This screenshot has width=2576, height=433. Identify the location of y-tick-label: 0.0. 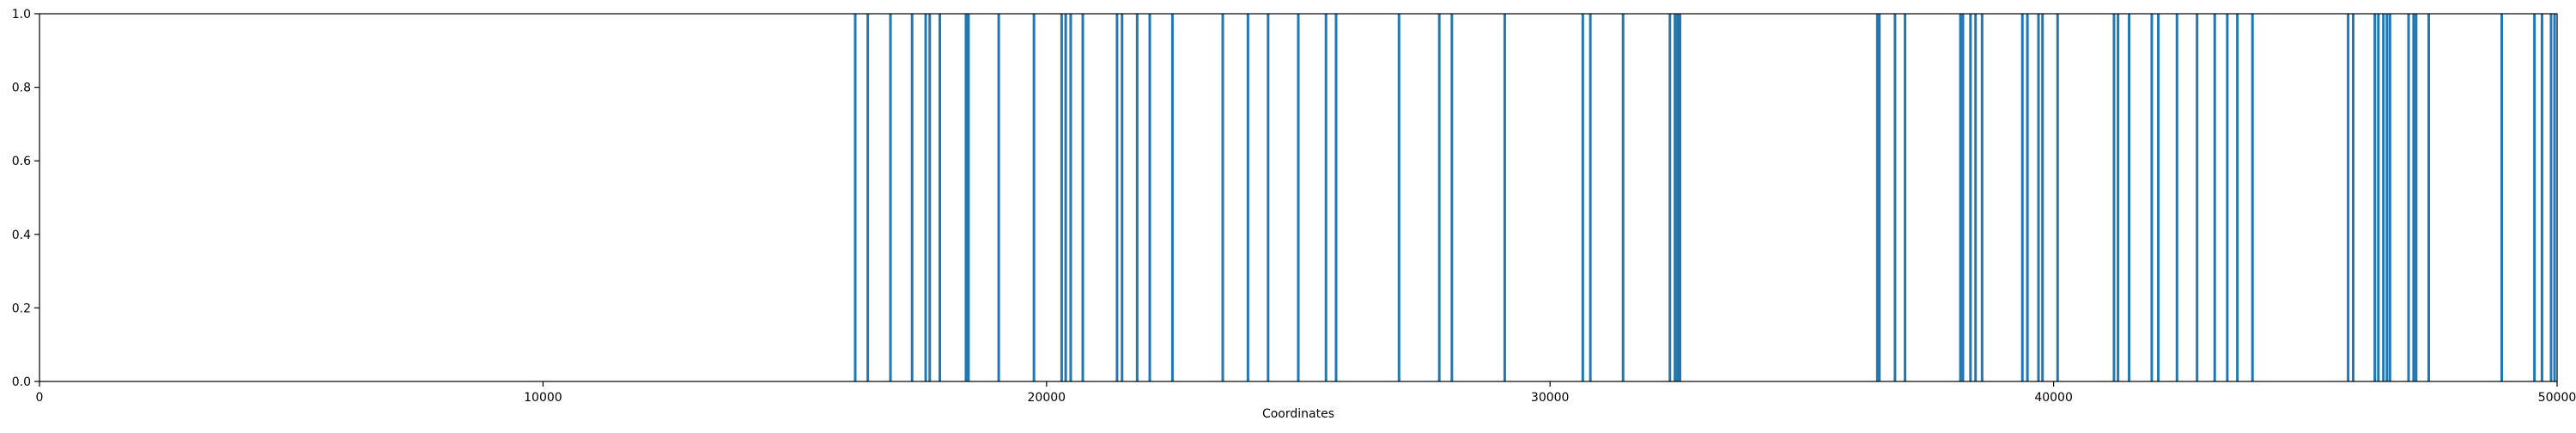
(21, 382).